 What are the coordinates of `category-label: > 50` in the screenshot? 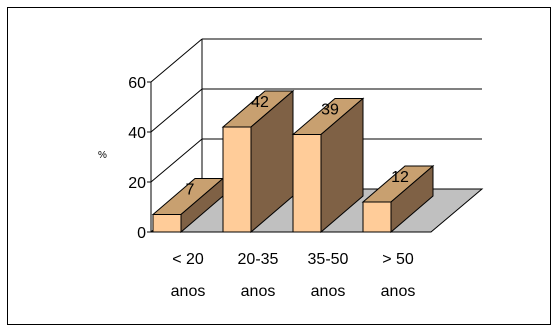 It's located at (398, 259).